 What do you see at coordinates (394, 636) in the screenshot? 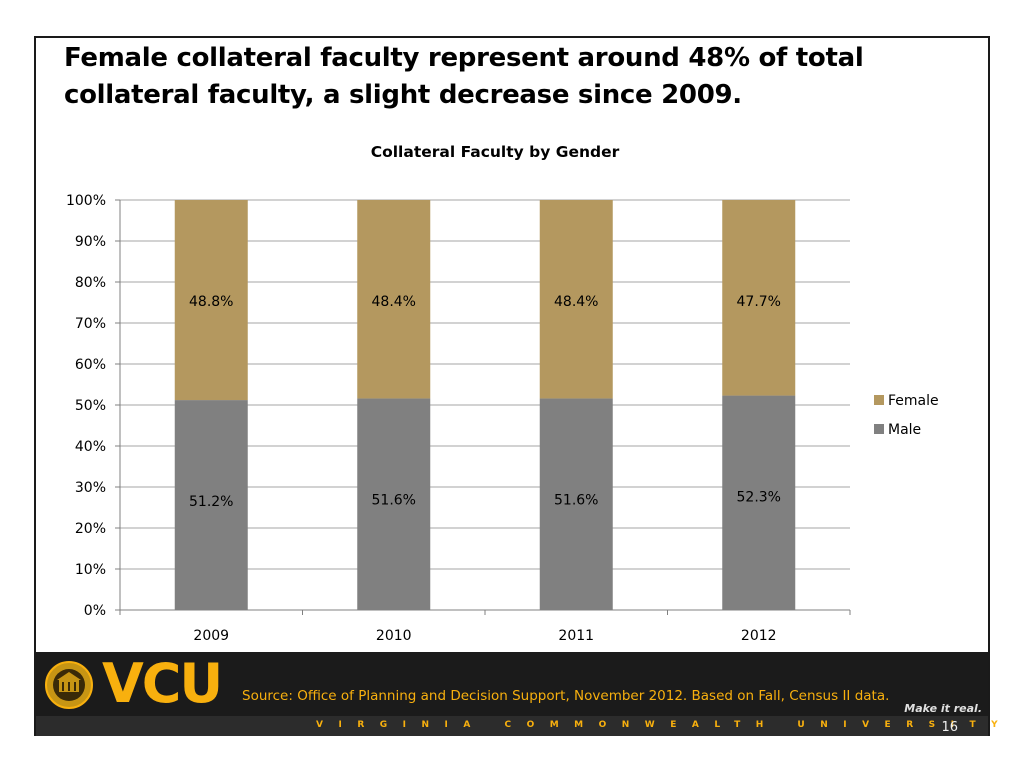
I see `x-tick-label: 2010` at bounding box center [394, 636].